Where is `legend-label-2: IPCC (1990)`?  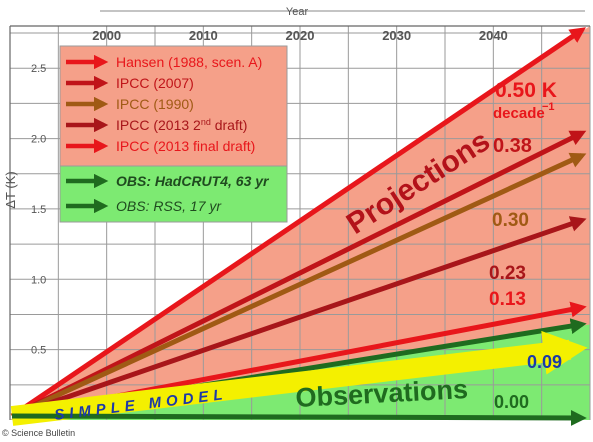 legend-label-2: IPCC (1990) is located at coordinates (155, 104).